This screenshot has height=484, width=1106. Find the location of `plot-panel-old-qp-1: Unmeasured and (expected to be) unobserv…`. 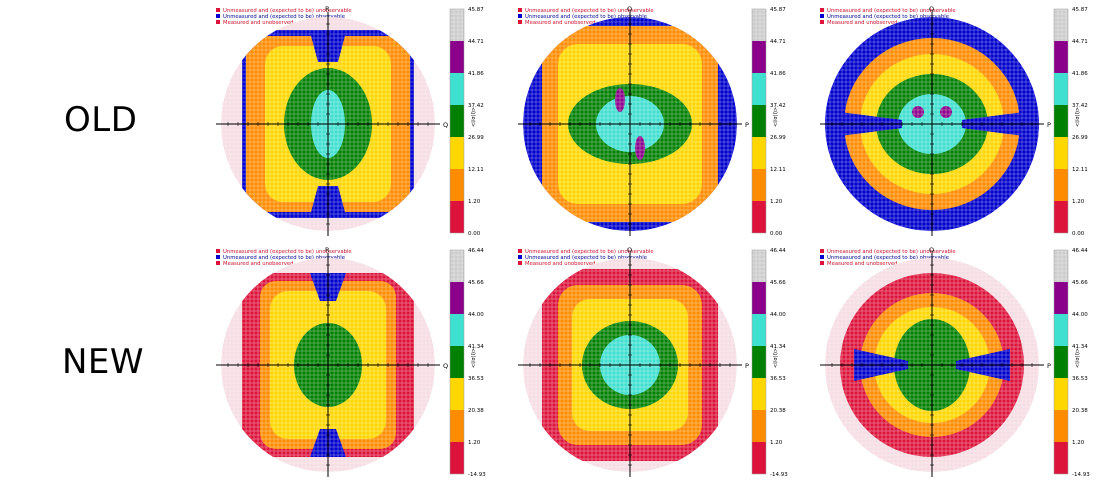

plot-panel-old-qp-1: Unmeasured and (expected to be) unobserv… is located at coordinates (662, 122).